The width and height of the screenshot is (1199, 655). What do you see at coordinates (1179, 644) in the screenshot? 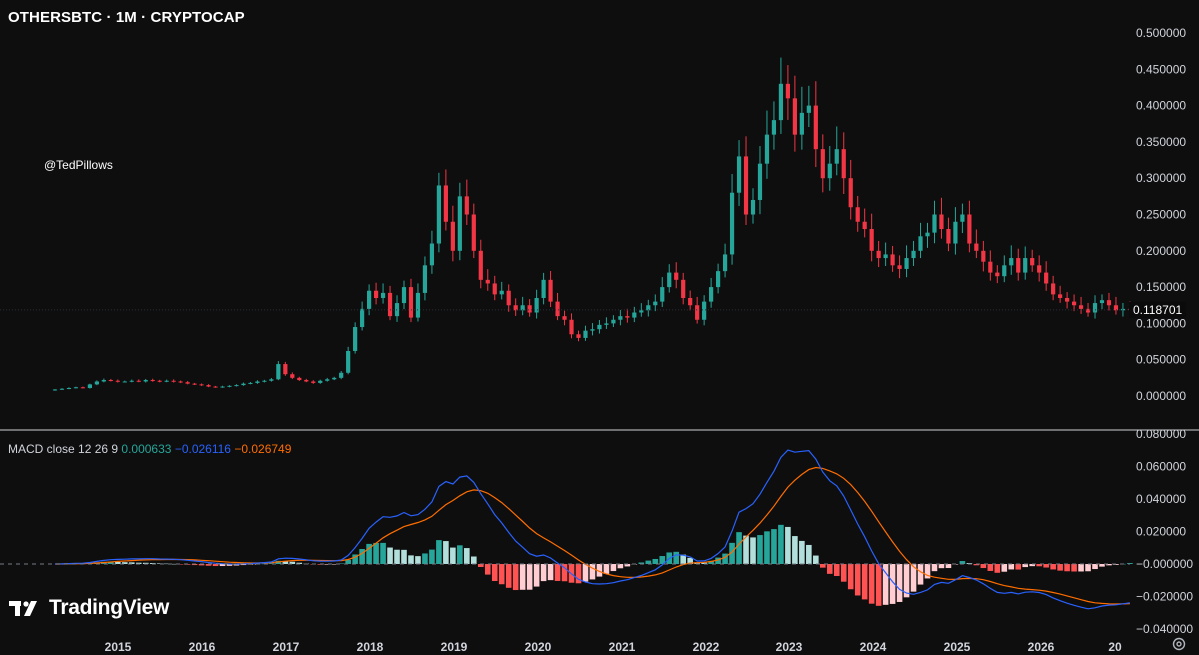
I see `settings-gear-icon` at bounding box center [1179, 644].